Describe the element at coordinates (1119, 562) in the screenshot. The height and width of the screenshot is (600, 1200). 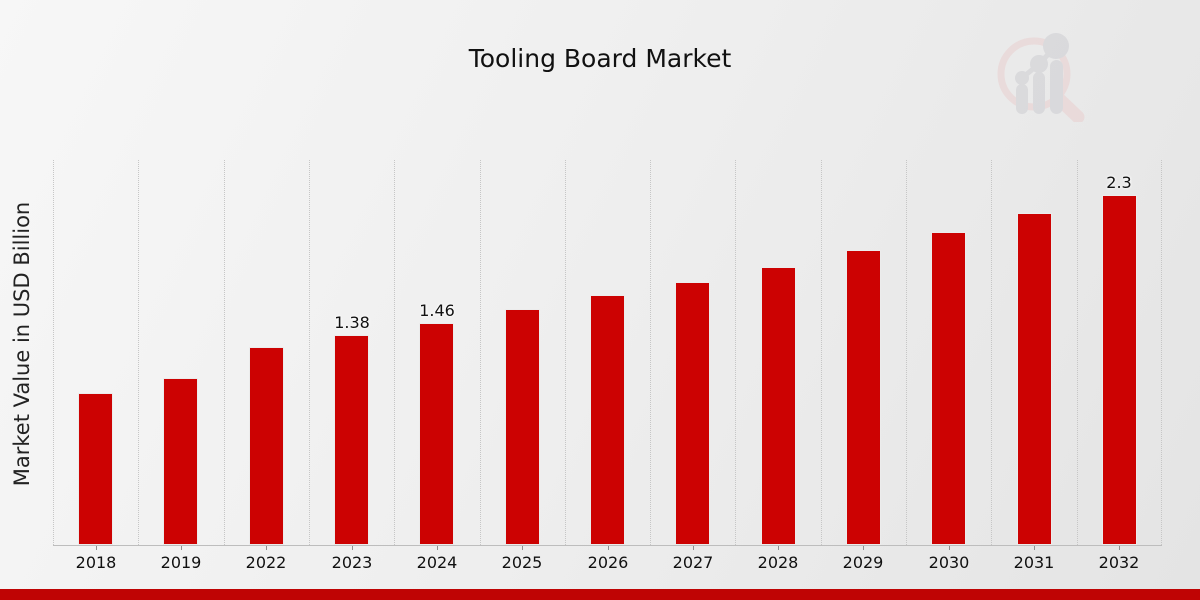
I see `x-tick-label-2032: 2032` at that location.